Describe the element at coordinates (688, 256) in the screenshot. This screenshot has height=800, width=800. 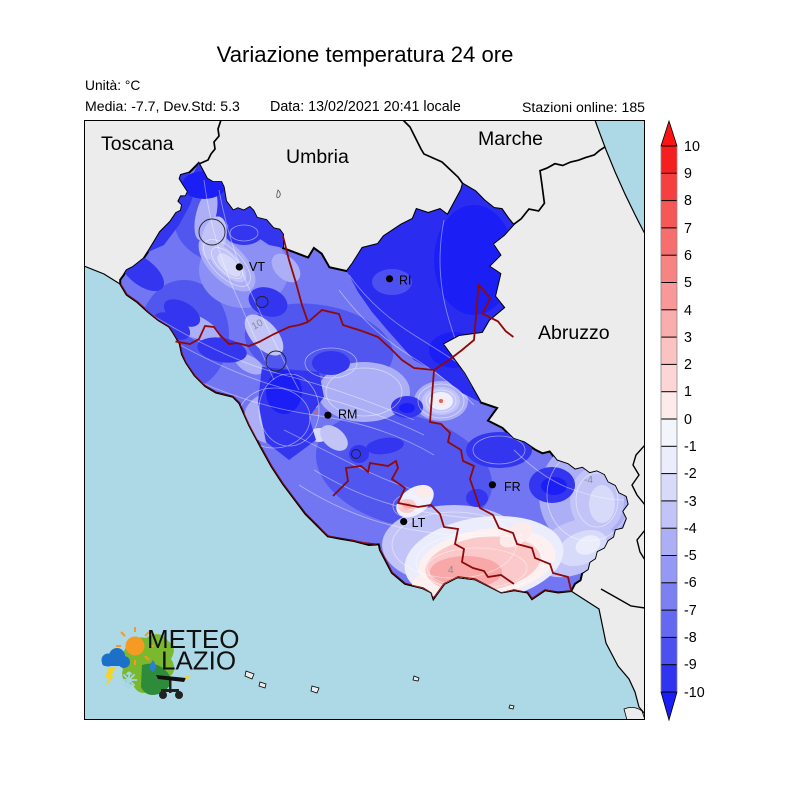
I see `svg-text: 6` at that location.